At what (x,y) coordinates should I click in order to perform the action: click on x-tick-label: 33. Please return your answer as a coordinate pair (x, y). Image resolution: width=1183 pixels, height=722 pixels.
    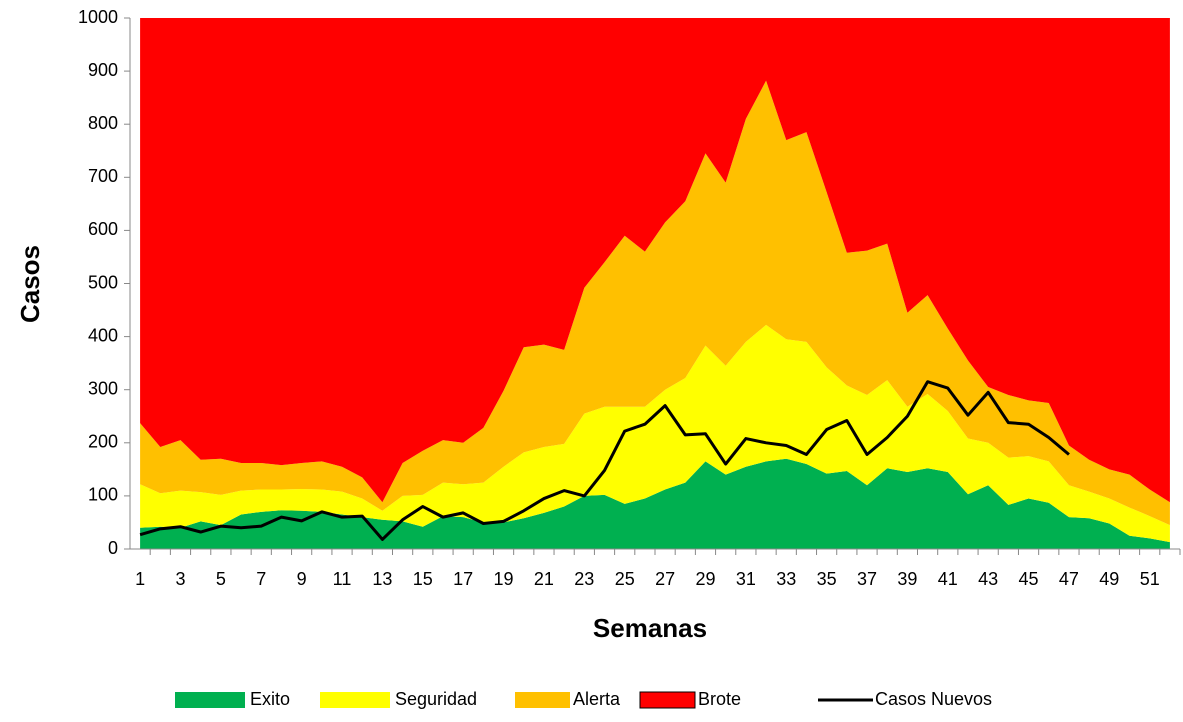
    Looking at the image, I should click on (786, 579).